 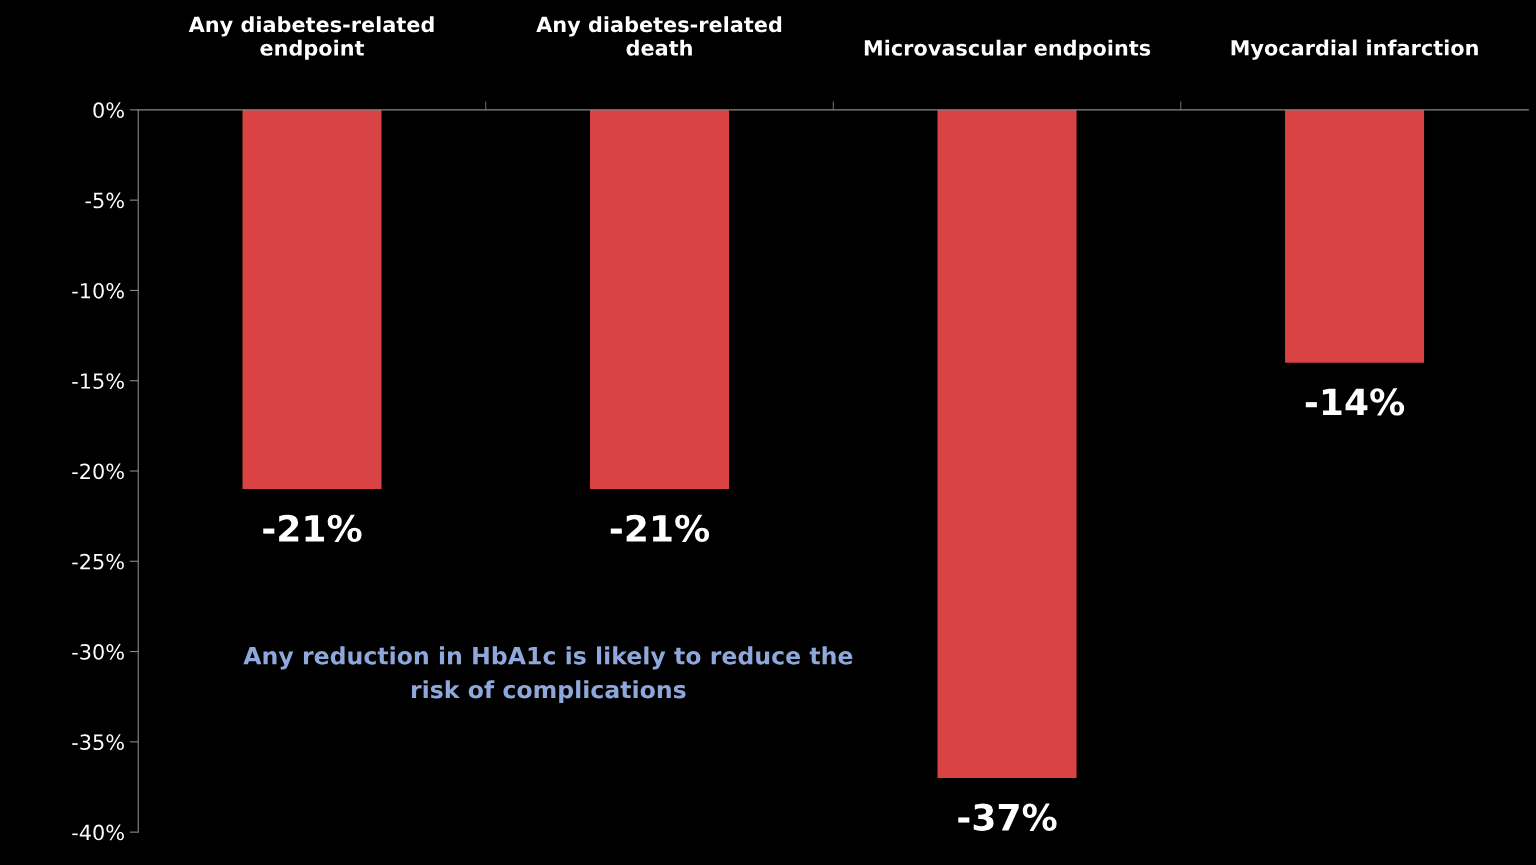 What do you see at coordinates (1007, 817) in the screenshot?
I see `data-label: -37%` at bounding box center [1007, 817].